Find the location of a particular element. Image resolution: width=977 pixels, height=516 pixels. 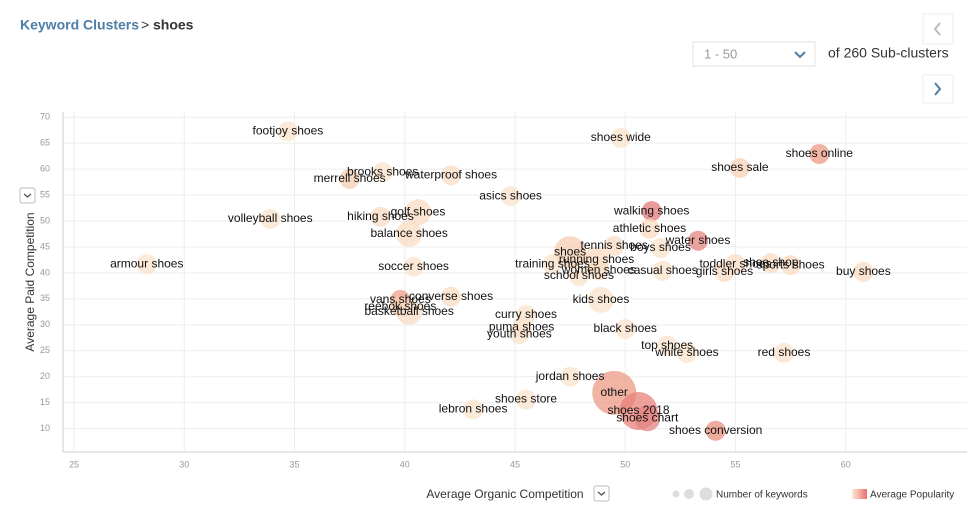

bubble-label: shoes 2018 is located at coordinates (638, 410).